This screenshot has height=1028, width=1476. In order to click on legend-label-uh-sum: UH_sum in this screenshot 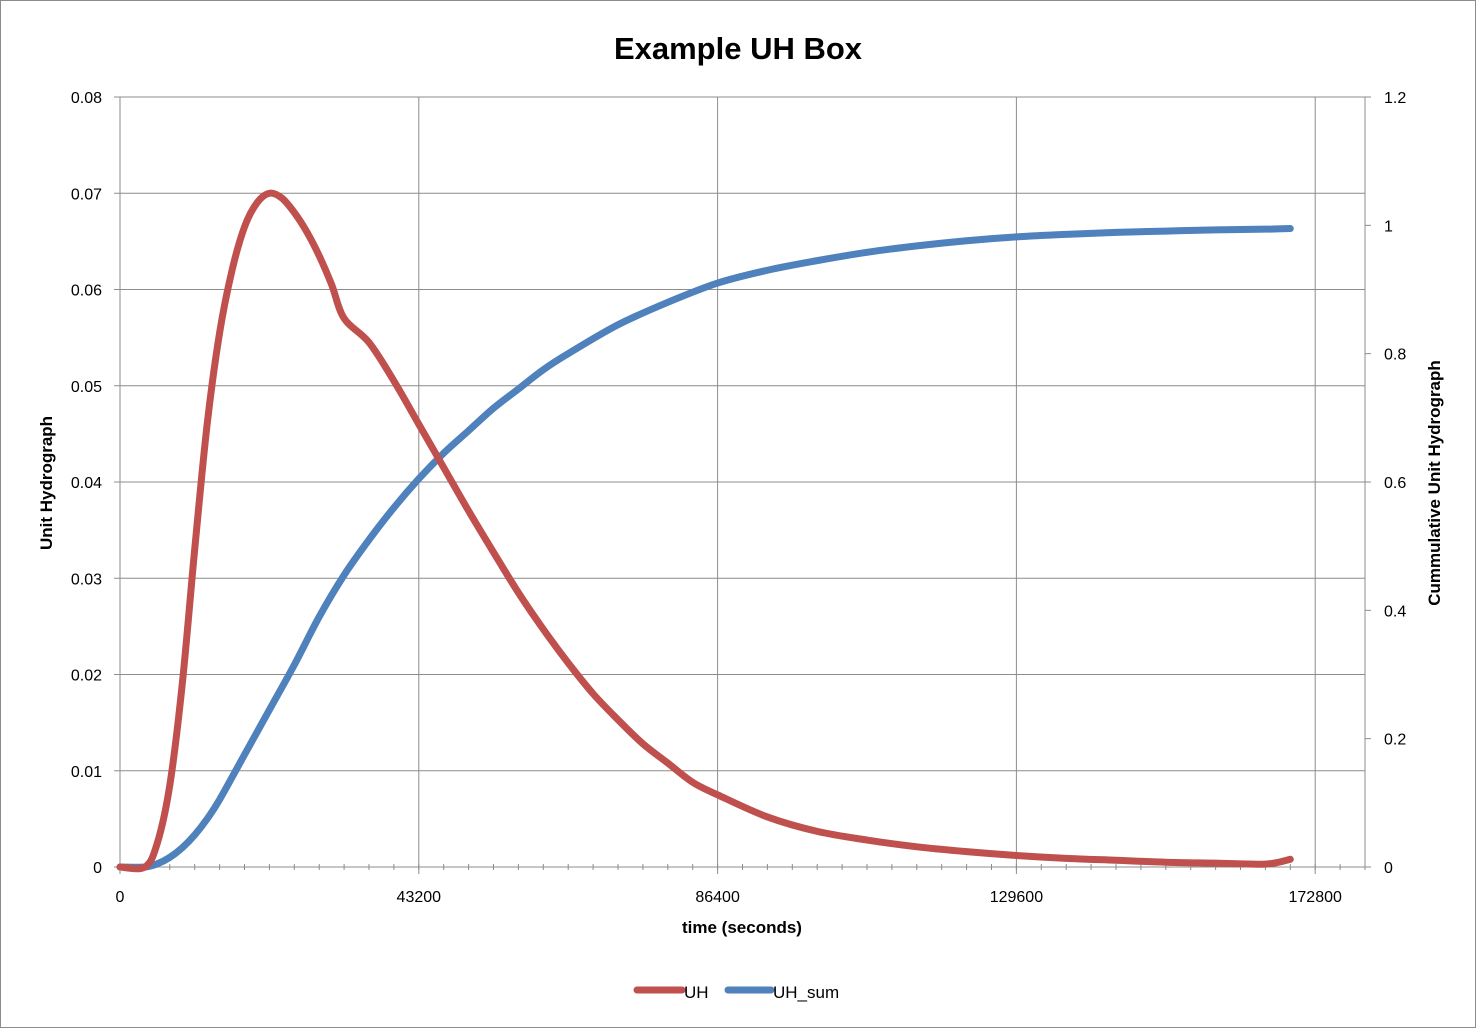, I will do `click(806, 992)`.